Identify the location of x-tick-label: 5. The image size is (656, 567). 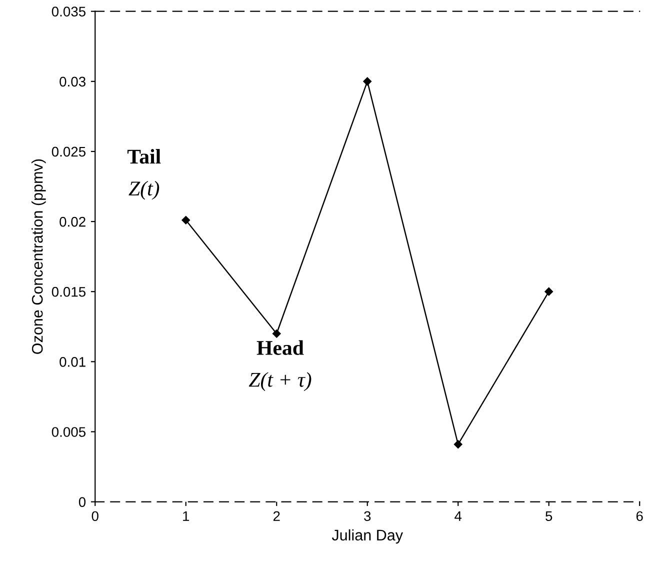
(549, 516).